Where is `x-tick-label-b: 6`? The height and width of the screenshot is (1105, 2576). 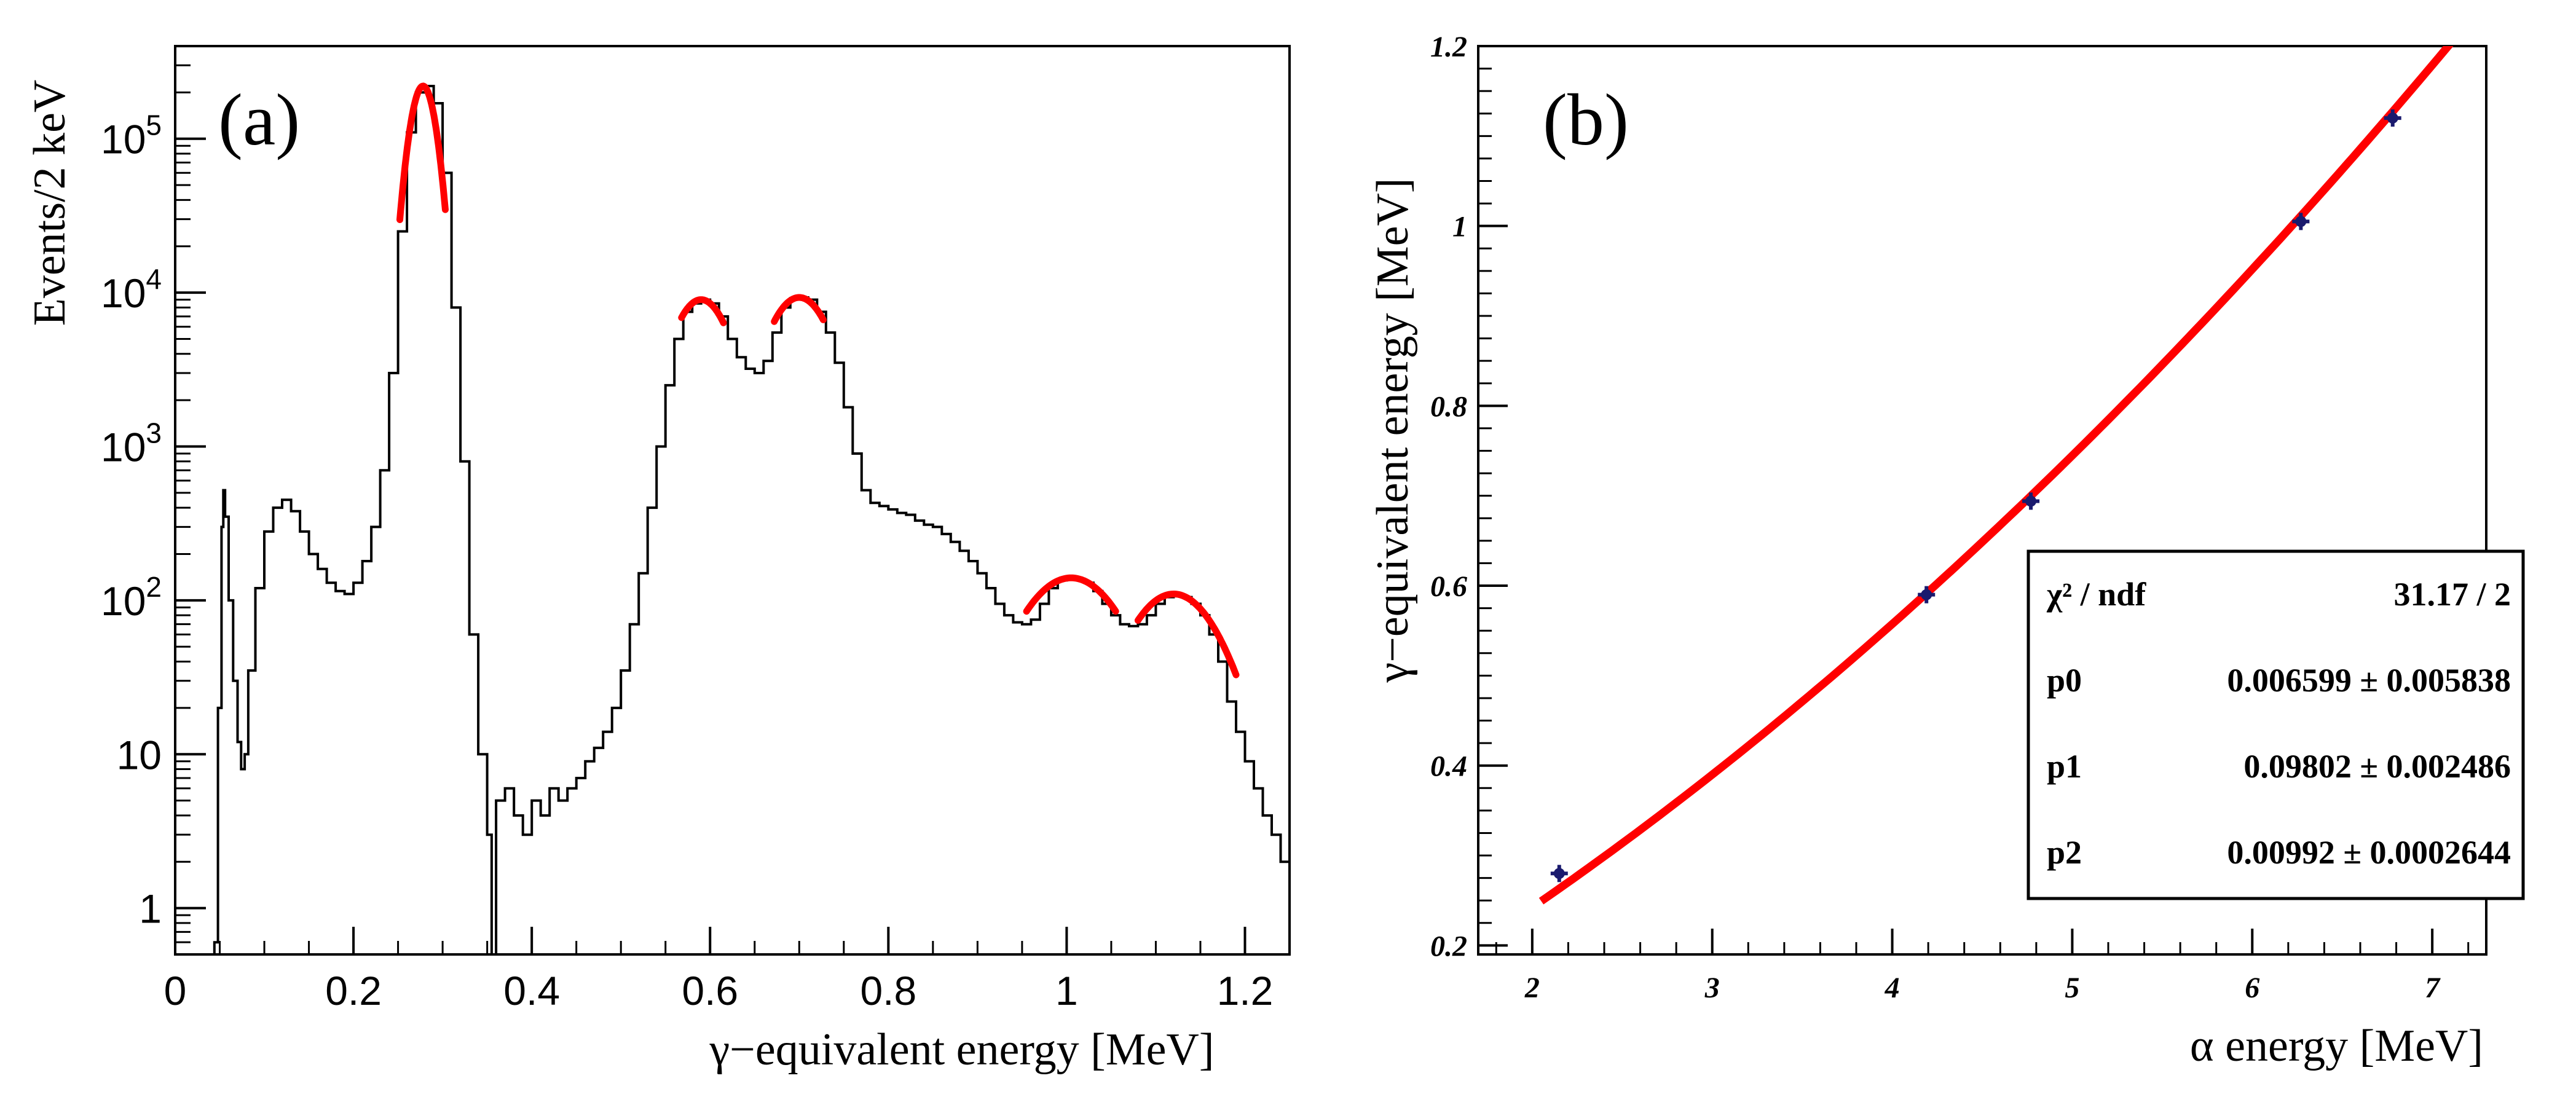
x-tick-label-b: 6 is located at coordinates (2252, 988).